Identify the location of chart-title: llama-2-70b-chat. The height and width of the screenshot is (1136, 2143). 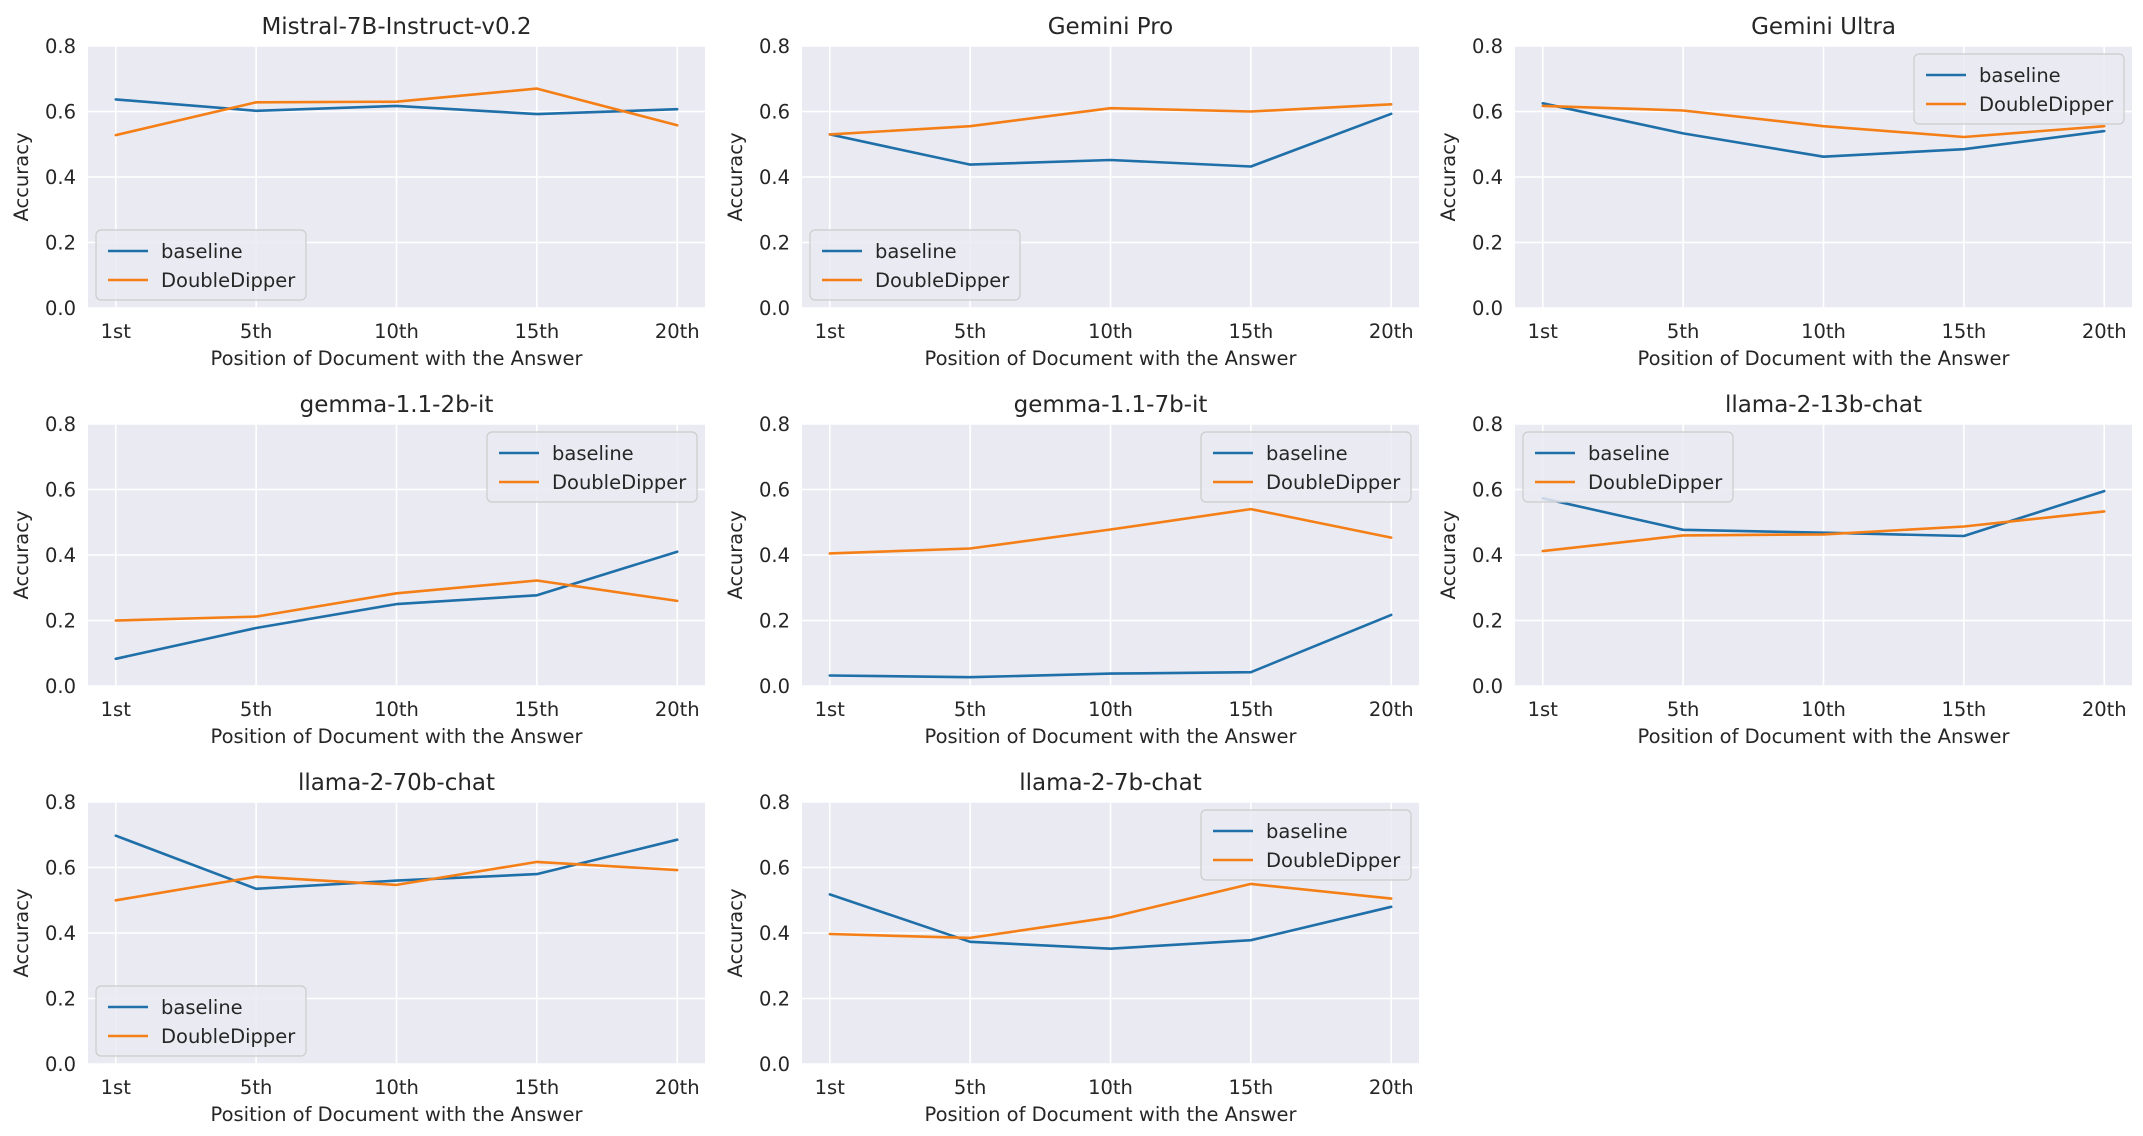
(396, 783).